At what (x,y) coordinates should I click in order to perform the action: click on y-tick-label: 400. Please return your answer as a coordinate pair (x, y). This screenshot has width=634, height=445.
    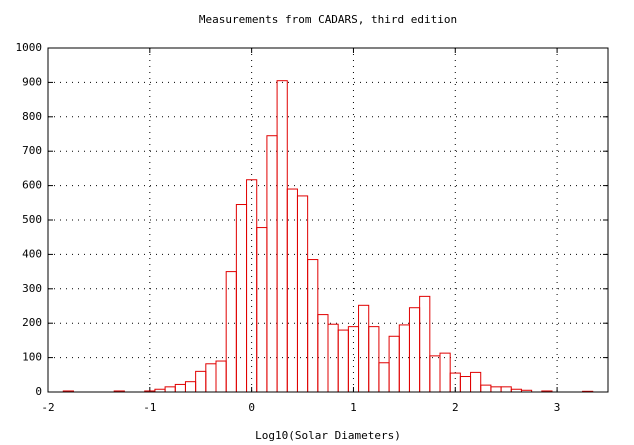
    Looking at the image, I should click on (32, 253).